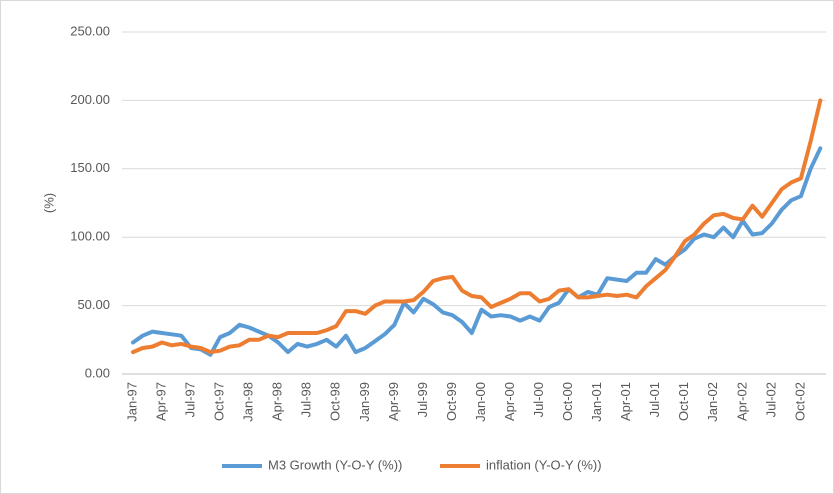 The height and width of the screenshot is (494, 834). What do you see at coordinates (654, 399) in the screenshot?
I see `x-tick-label: Jul-01` at bounding box center [654, 399].